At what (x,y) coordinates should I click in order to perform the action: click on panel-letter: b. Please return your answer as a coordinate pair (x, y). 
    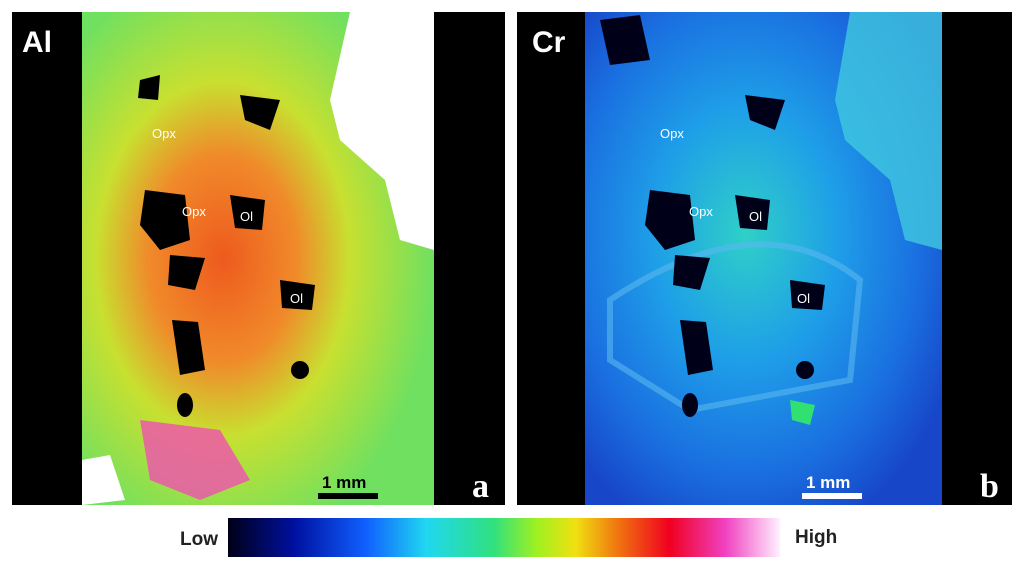
    Looking at the image, I should click on (989, 486).